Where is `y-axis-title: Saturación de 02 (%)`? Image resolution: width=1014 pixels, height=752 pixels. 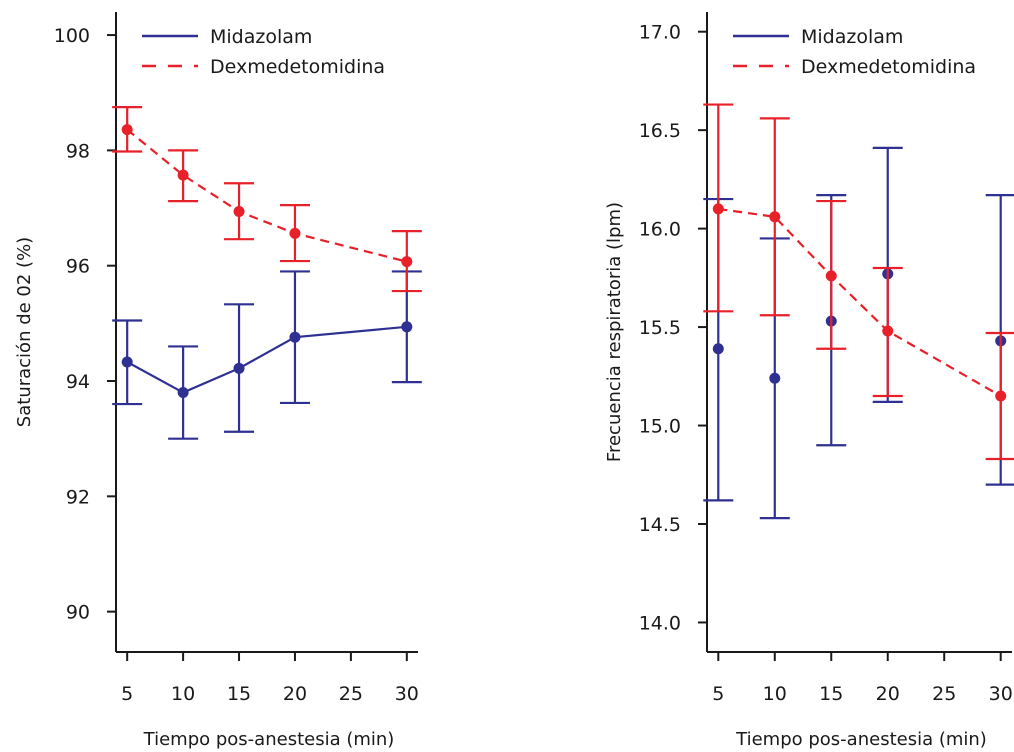 y-axis-title: Saturación de 02 (%) is located at coordinates (24, 332).